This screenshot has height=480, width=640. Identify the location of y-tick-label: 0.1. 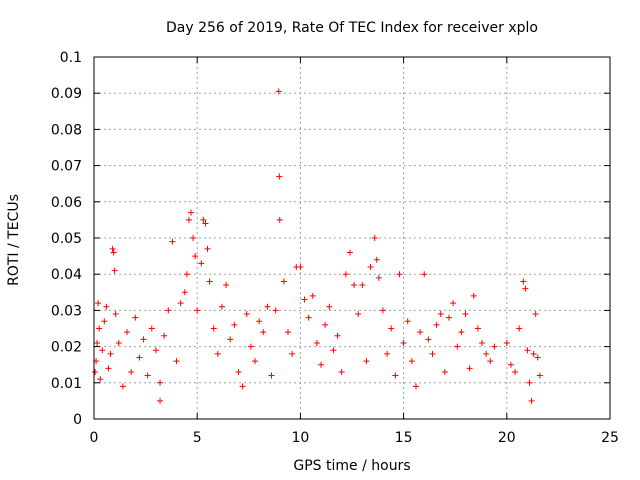
(71, 58).